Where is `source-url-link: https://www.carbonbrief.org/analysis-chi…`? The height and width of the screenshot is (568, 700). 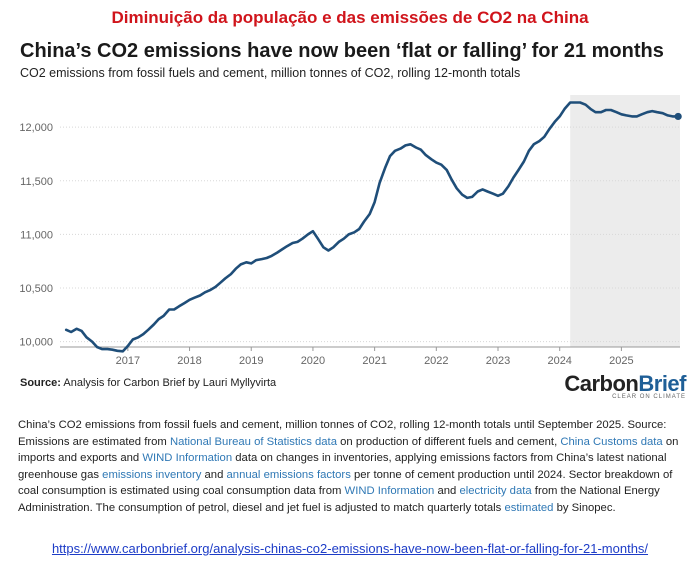 source-url-link: https://www.carbonbrief.org/analysis-chi… is located at coordinates (350, 548).